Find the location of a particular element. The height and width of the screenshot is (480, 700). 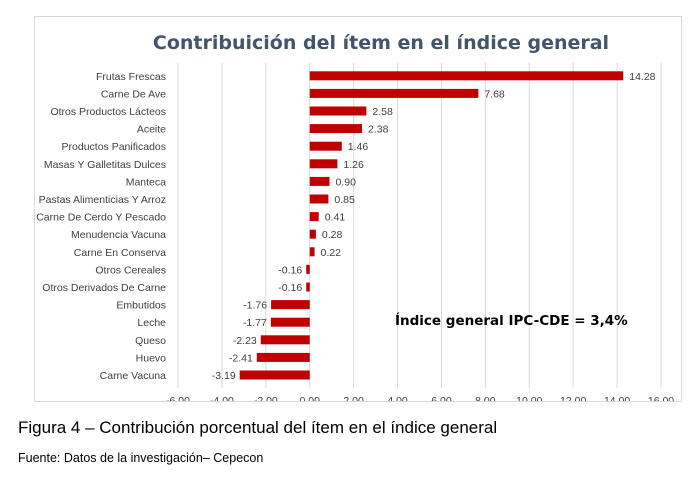

x-tick-label: 16.00 is located at coordinates (661, 398).